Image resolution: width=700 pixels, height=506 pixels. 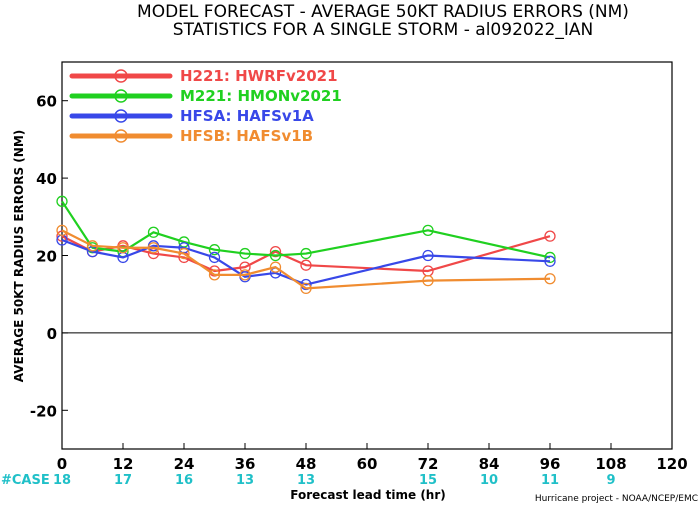 I want to click on legend-entry-3: HFSB: HAFSv1B, so click(x=191, y=136).